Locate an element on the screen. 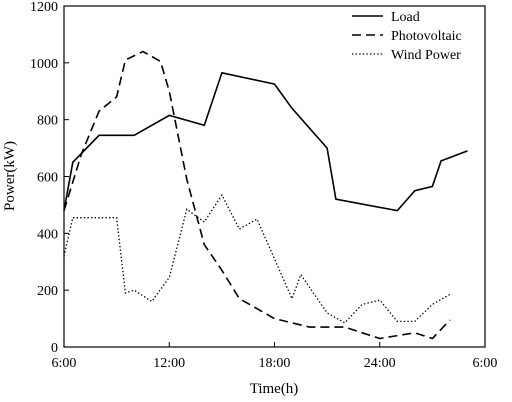 Image resolution: width=512 pixels, height=402 pixels. legend: Load Photovoltaic Wind Power is located at coordinates (407, 36).